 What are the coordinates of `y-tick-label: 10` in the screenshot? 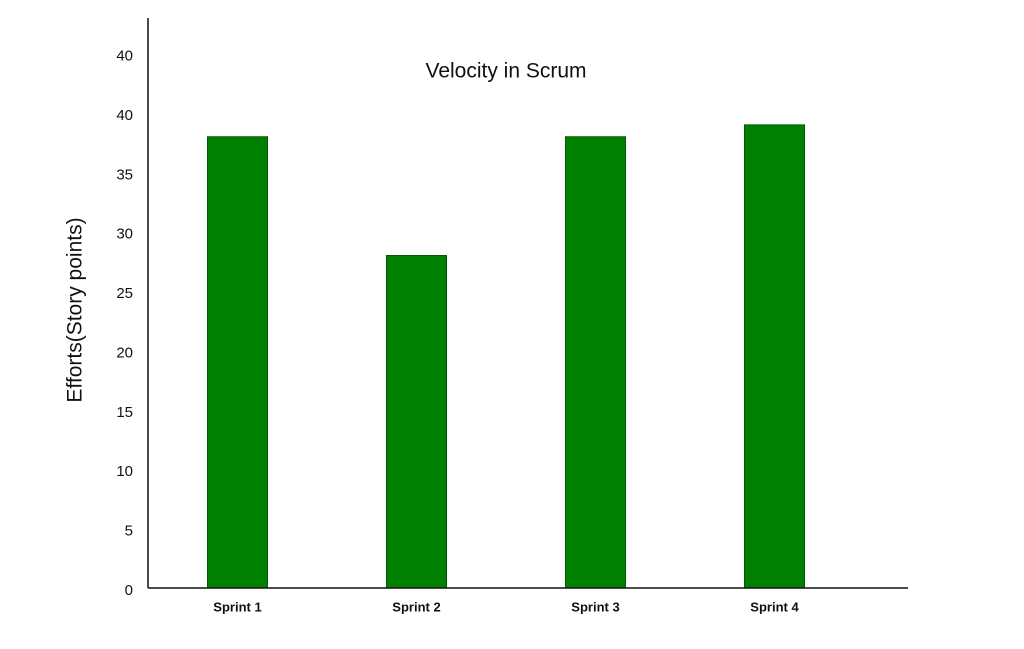 It's located at (124, 471).